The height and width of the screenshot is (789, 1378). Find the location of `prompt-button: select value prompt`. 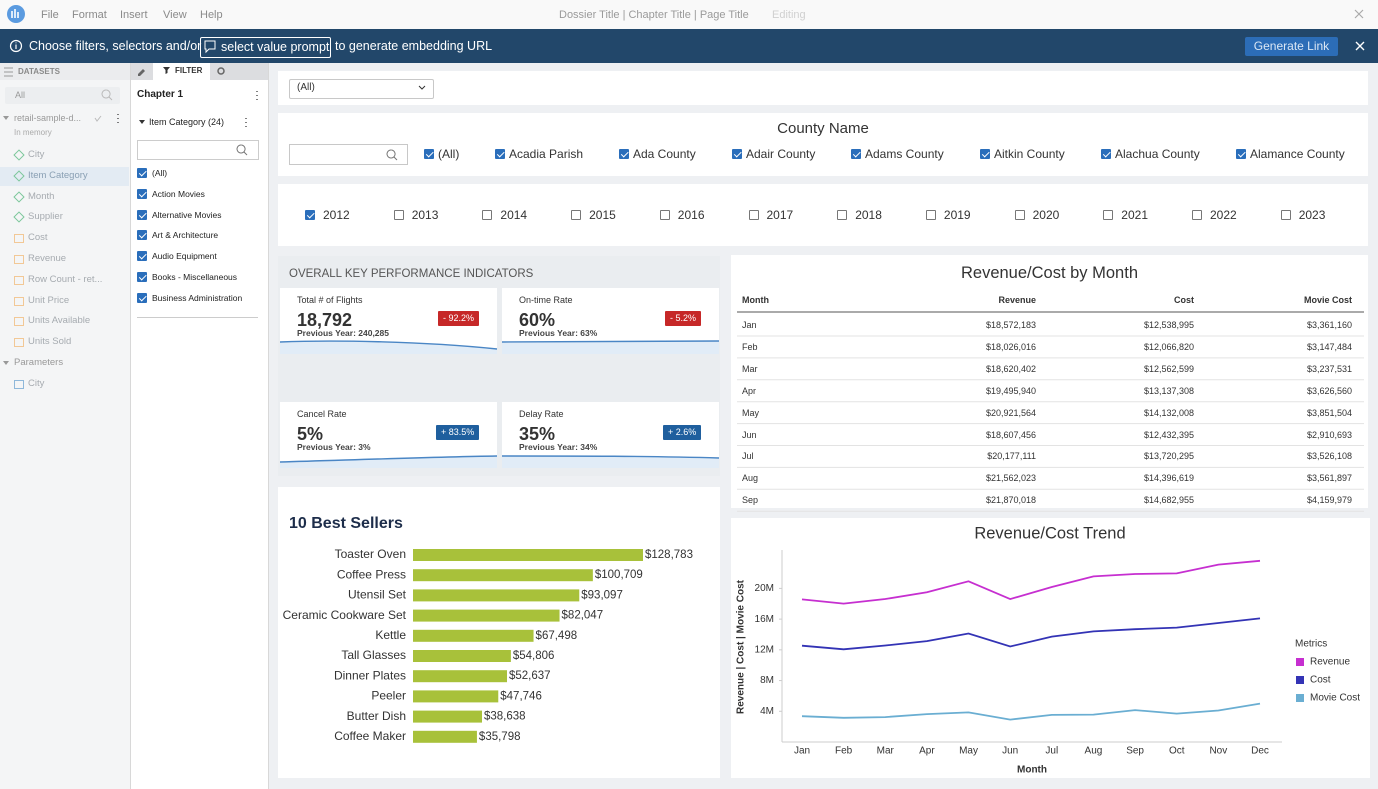

prompt-button: select value prompt is located at coordinates (265, 47).